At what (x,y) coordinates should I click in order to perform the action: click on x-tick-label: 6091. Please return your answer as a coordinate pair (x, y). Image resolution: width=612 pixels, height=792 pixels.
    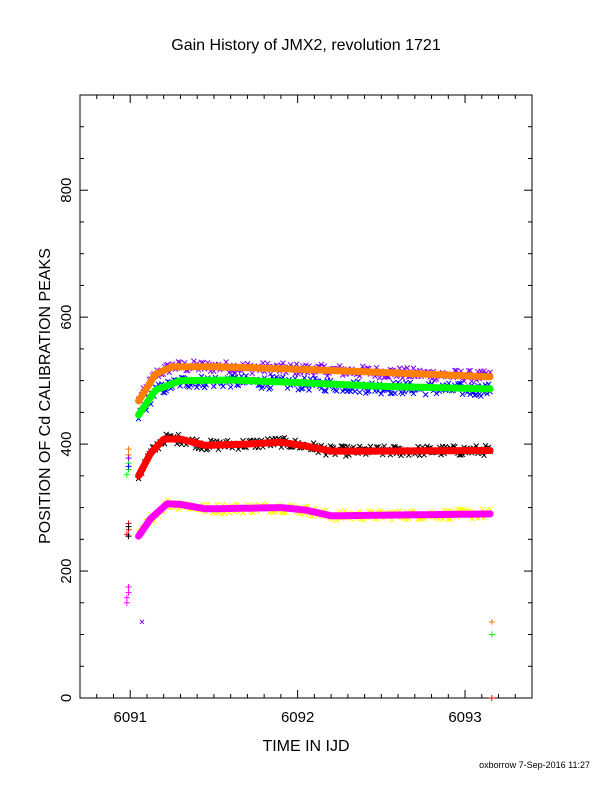
    Looking at the image, I should click on (130, 717).